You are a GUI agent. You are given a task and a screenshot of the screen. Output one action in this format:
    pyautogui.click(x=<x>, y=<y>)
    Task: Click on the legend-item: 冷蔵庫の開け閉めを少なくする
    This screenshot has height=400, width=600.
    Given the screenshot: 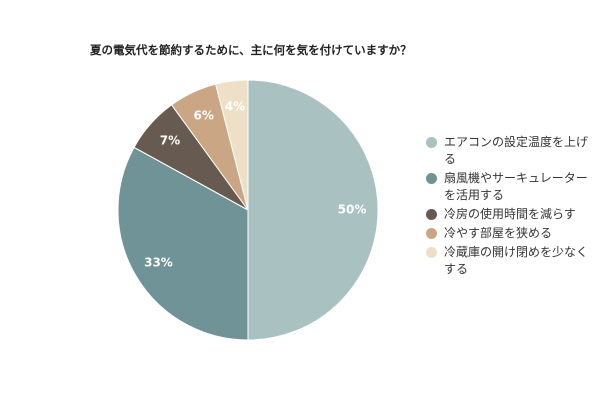 What is the action you would take?
    pyautogui.click(x=512, y=261)
    